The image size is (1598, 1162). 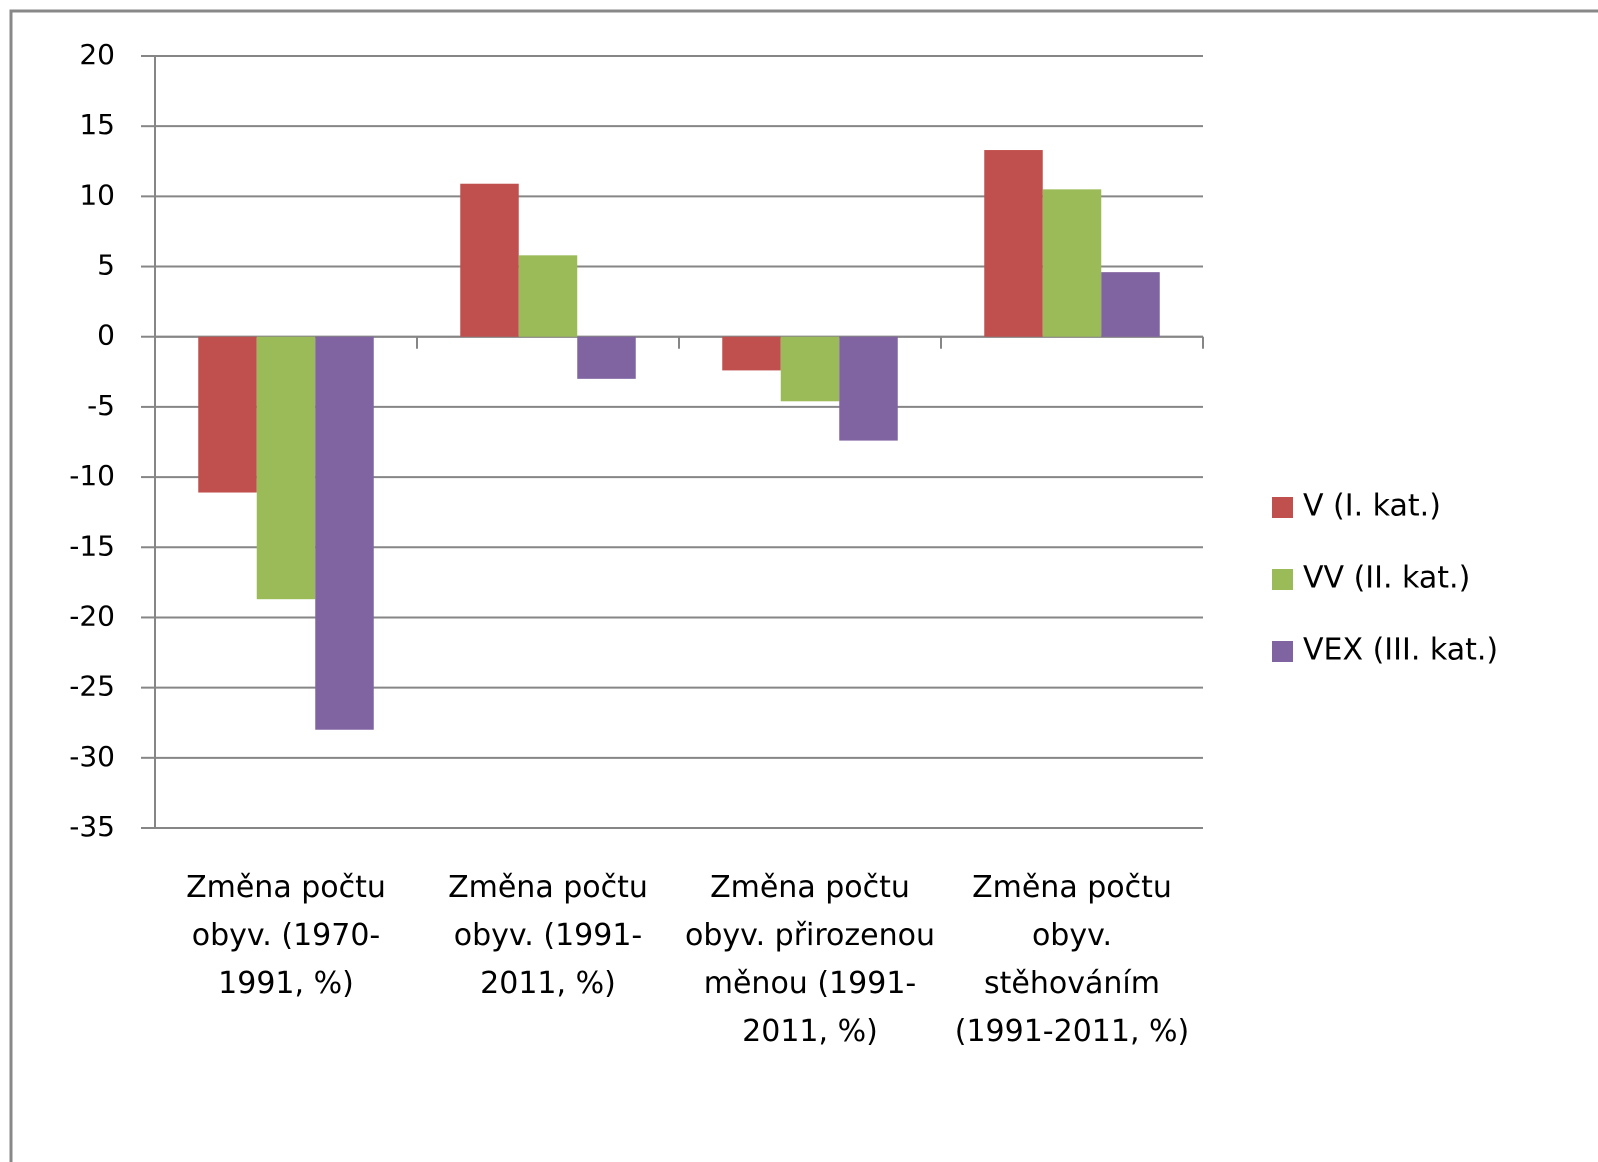 I want to click on x-tick-label: Změna počtu obyv. (1970-1991, %), so click(x=286, y=935).